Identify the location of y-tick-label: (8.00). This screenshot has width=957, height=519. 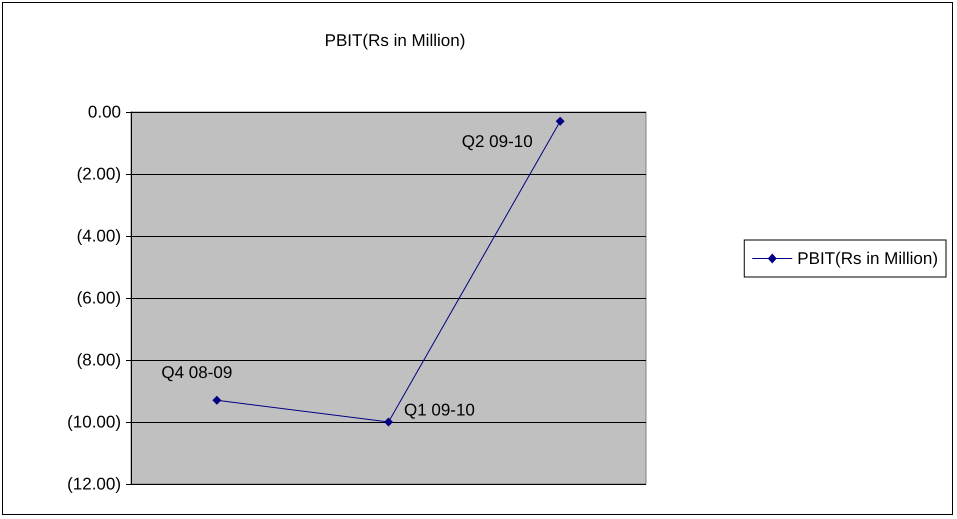
(98, 360).